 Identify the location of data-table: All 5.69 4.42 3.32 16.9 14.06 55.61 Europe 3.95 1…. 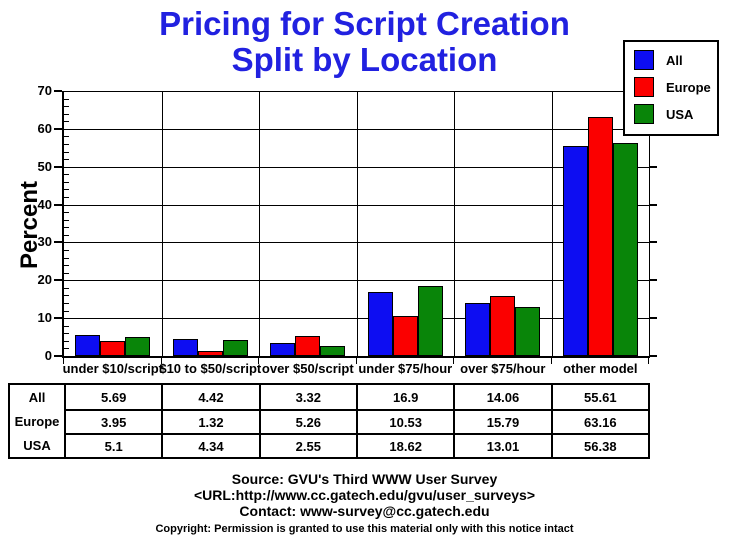
(329, 421).